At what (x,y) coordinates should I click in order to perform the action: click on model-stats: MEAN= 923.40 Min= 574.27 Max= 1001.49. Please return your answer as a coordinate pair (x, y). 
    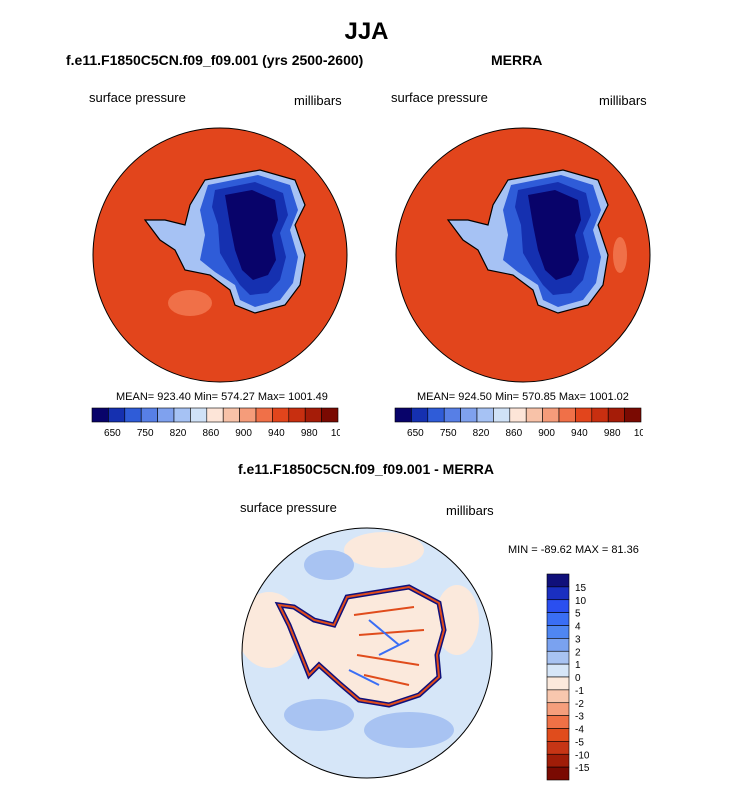
    Looking at the image, I should click on (222, 397).